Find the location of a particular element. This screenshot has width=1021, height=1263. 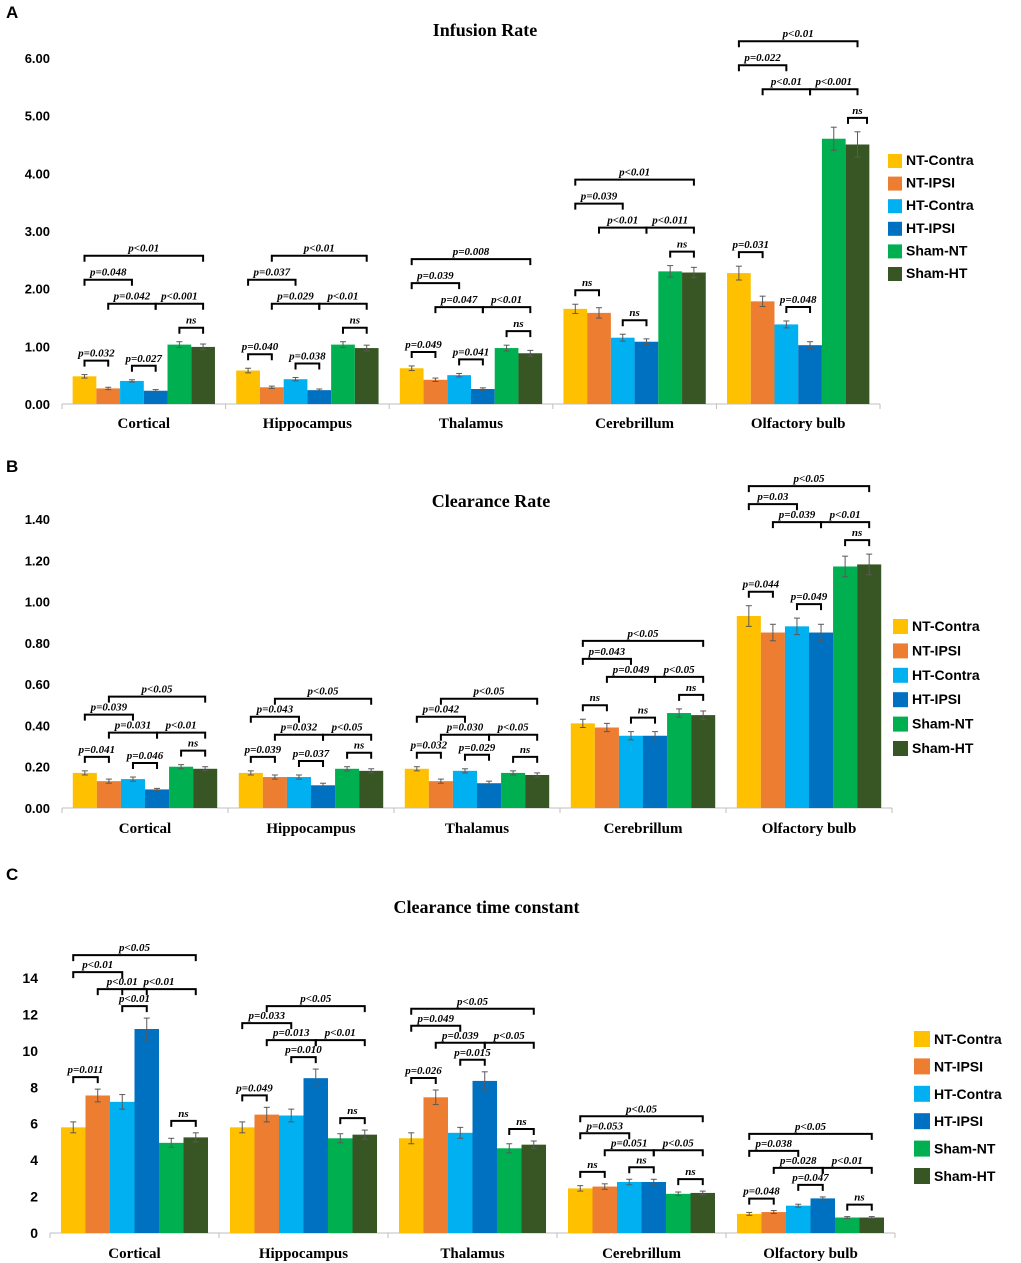

x-category-label: Hippocampus is located at coordinates (307, 424).